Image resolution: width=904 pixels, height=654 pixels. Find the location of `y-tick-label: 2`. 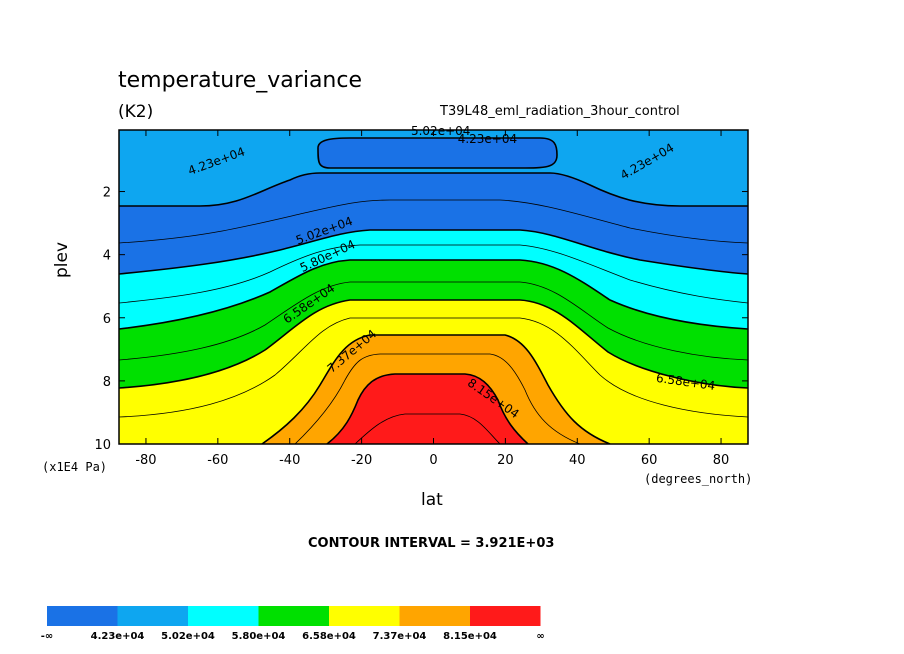

y-tick-label: 2 is located at coordinates (107, 193).